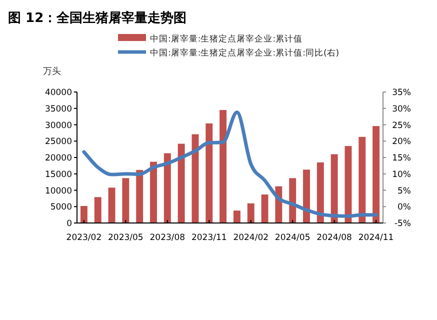 This screenshot has height=320, width=437. I want to click on y-tick-label: 35000, so click(58, 109).